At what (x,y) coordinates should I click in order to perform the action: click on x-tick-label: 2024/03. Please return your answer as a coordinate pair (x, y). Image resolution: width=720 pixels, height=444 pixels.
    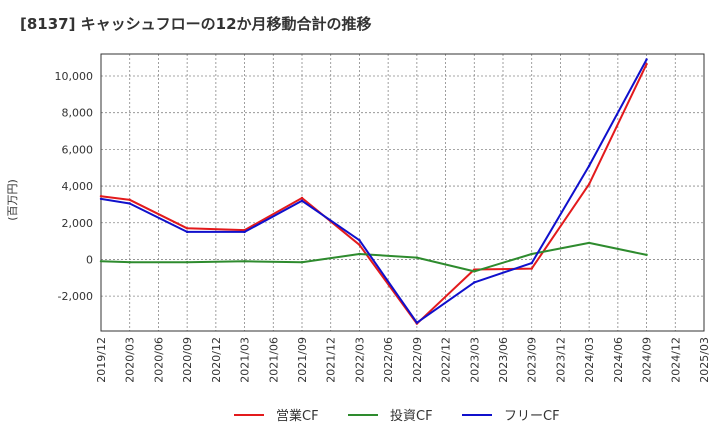
    Looking at the image, I should click on (589, 360).